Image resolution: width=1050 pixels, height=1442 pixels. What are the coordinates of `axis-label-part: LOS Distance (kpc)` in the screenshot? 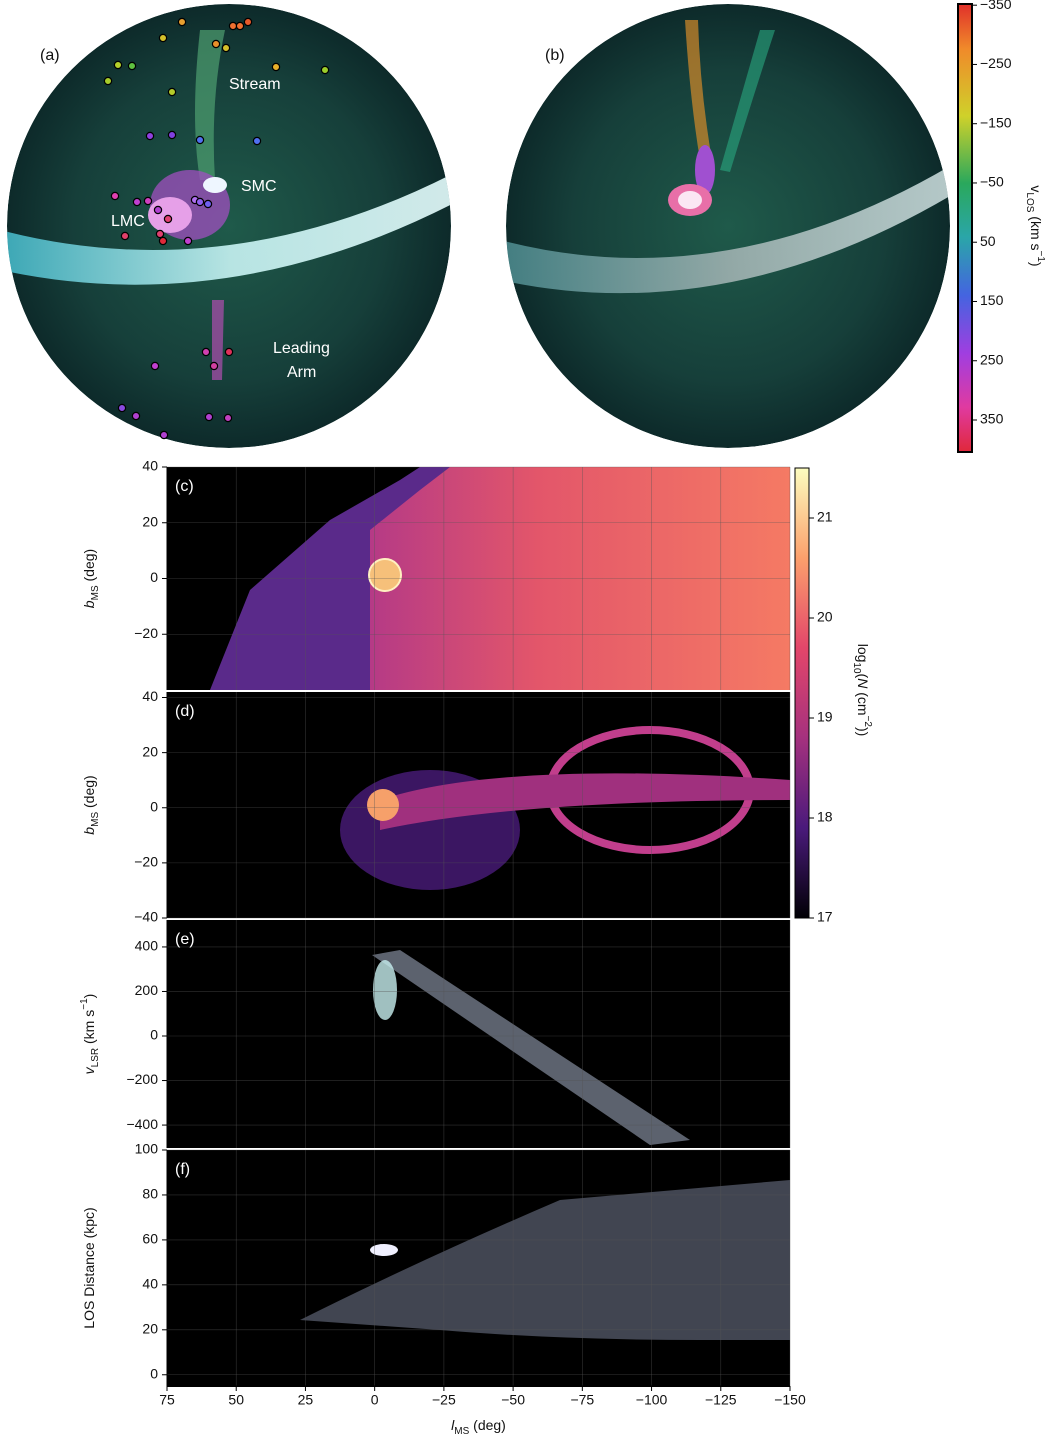 It's located at (89, 1267).